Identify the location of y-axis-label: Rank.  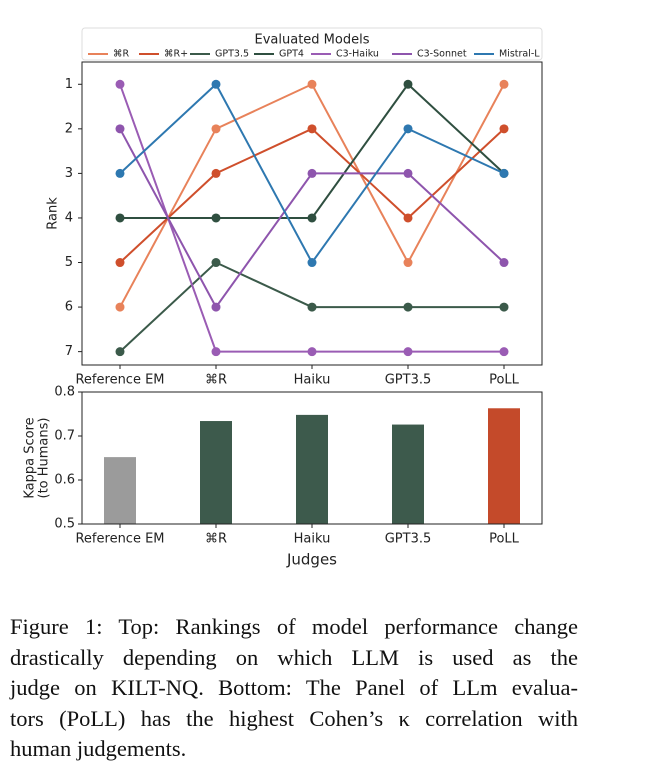
(53, 213).